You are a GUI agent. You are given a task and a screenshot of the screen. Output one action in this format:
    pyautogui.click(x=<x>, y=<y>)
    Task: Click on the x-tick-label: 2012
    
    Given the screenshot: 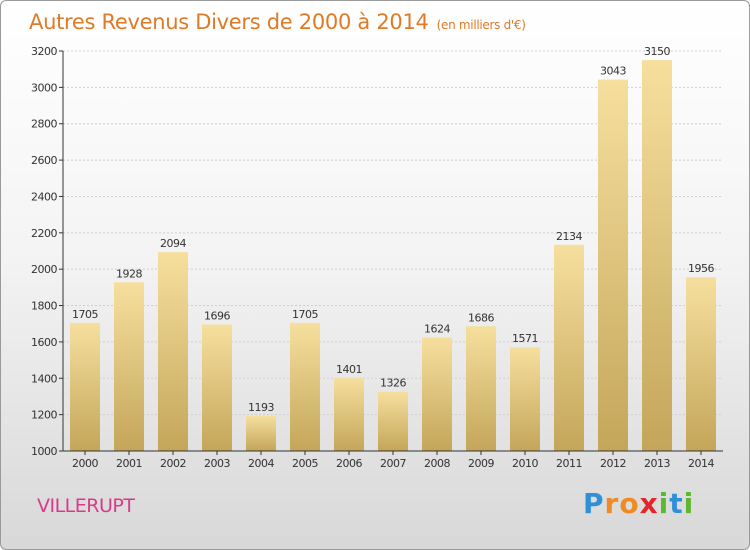 What is the action you would take?
    pyautogui.click(x=613, y=463)
    